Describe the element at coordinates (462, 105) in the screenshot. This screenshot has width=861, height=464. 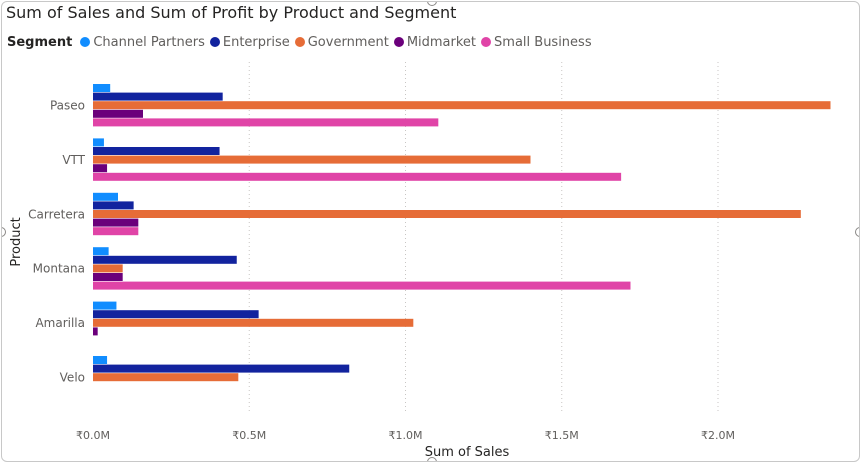
I see `bar-government-paseo` at that location.